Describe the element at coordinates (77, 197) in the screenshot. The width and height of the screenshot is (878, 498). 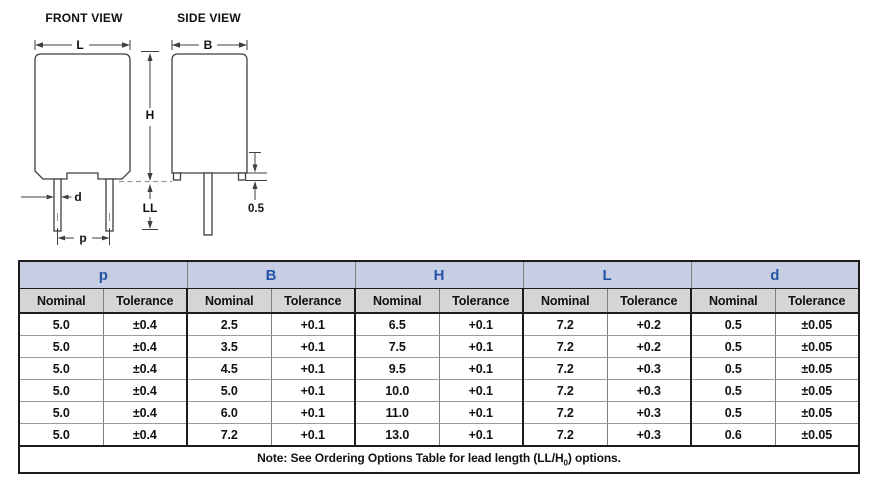
I see `dimension-label-d: d` at that location.